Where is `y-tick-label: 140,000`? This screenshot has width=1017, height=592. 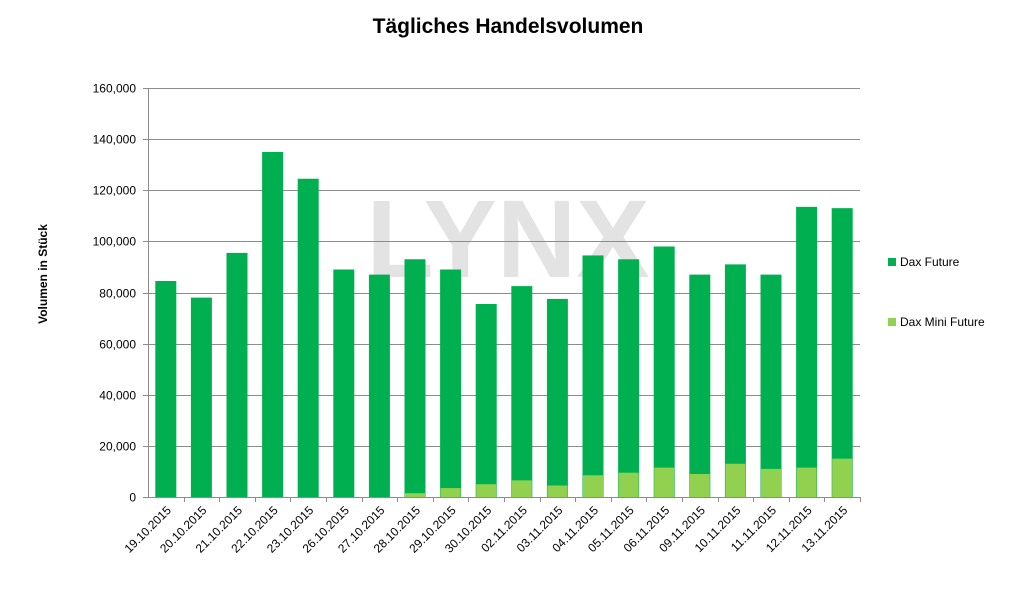 y-tick-label: 140,000 is located at coordinates (115, 140).